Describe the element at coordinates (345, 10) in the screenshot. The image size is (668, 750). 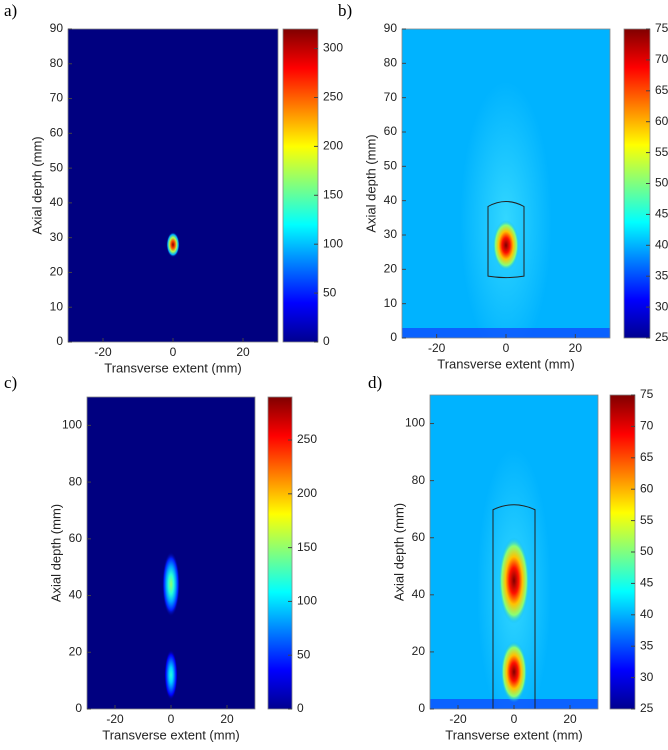
I see `panel-label: b)` at that location.